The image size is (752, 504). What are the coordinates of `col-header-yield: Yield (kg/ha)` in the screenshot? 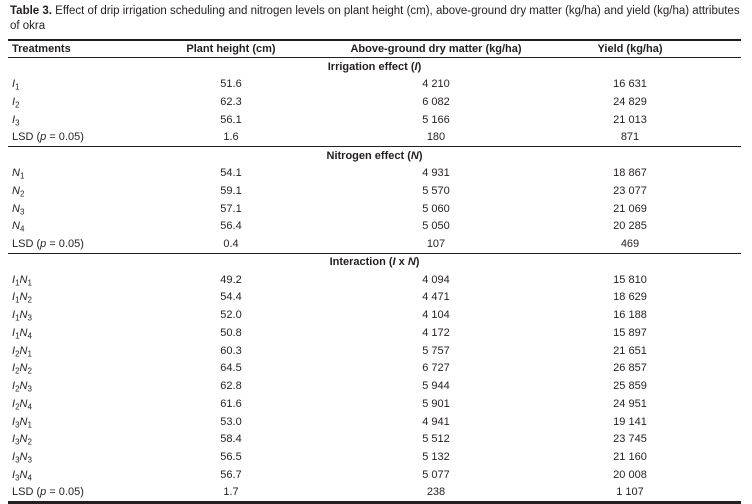 It's located at (651, 49).